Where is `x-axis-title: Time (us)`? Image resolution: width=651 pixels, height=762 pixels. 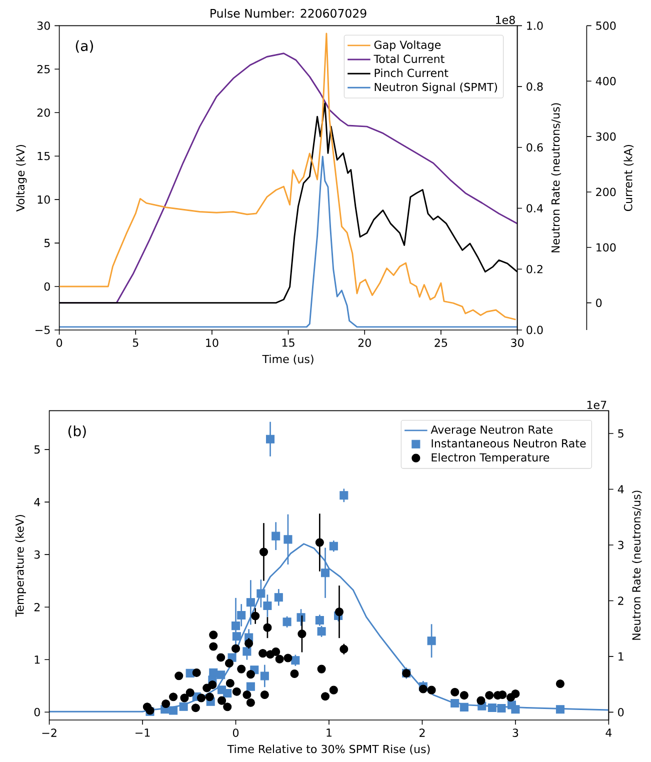
x-axis-title: Time (us) is located at coordinates (288, 359).